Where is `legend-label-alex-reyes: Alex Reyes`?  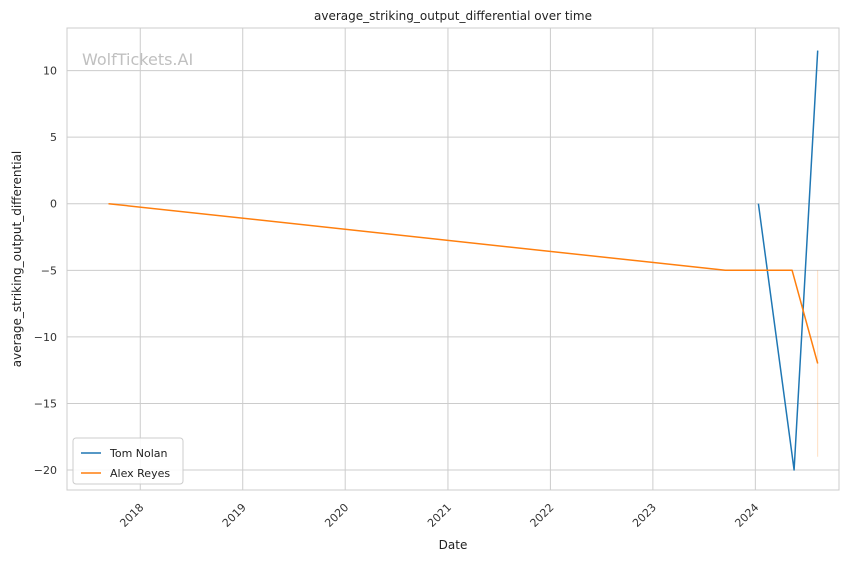 legend-label-alex-reyes: Alex Reyes is located at coordinates (140, 473).